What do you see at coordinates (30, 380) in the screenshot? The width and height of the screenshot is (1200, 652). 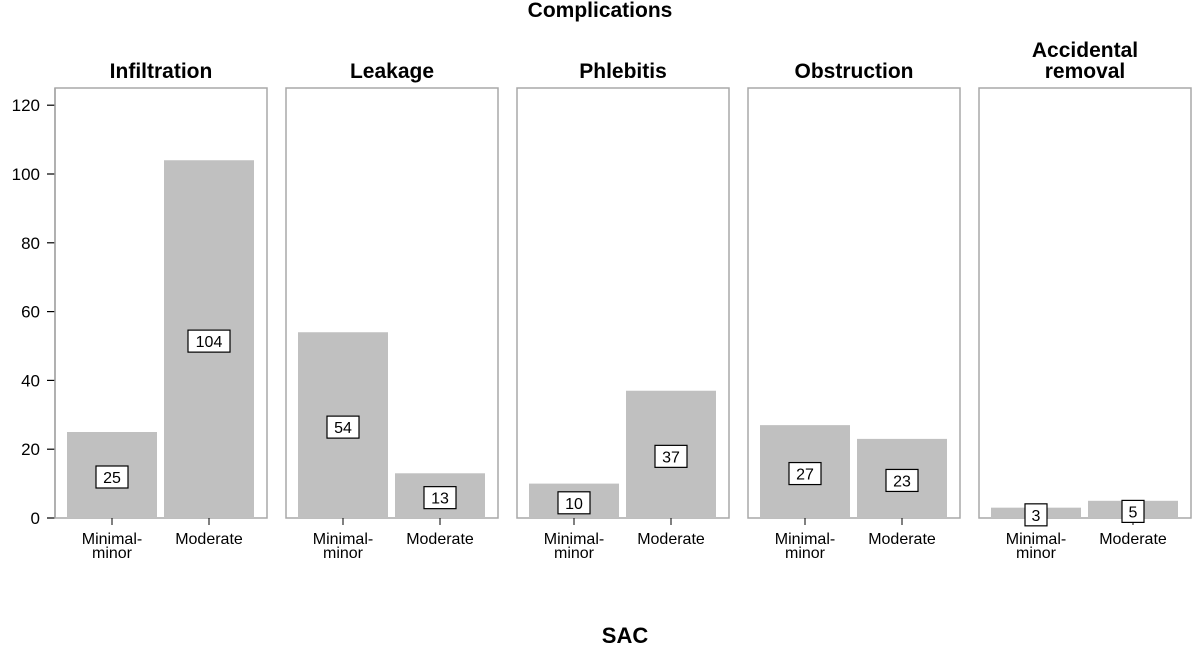 I see `y-tick-label: 40` at bounding box center [30, 380].